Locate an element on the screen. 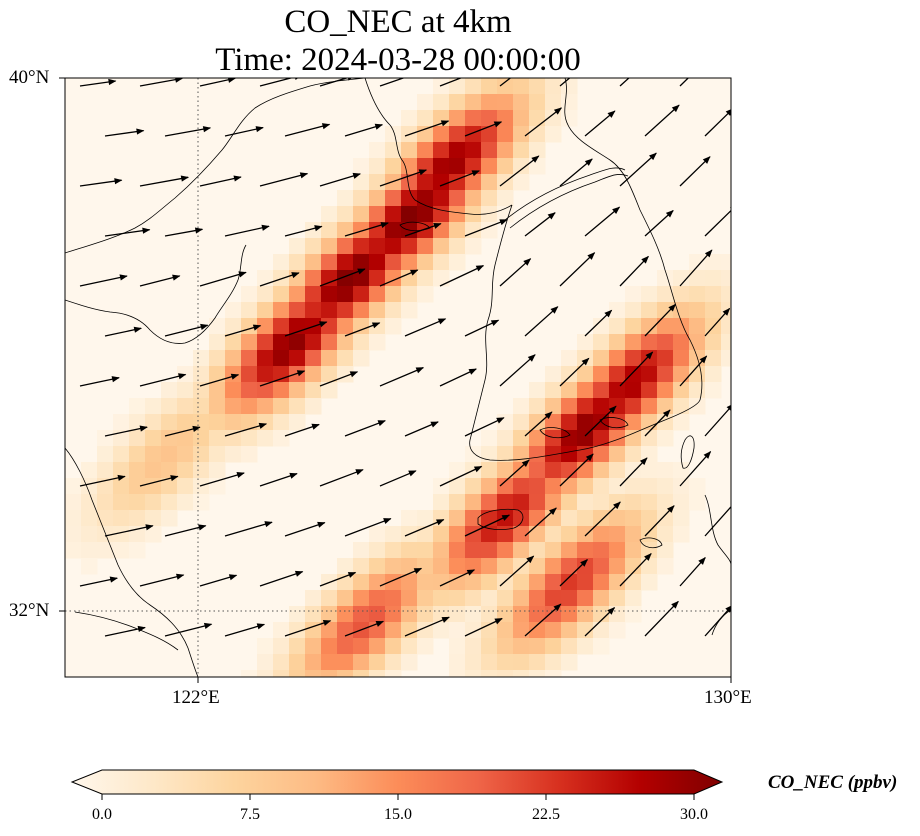 This screenshot has width=920, height=836. colorbar-tick-label: 0.0 is located at coordinates (102, 814).